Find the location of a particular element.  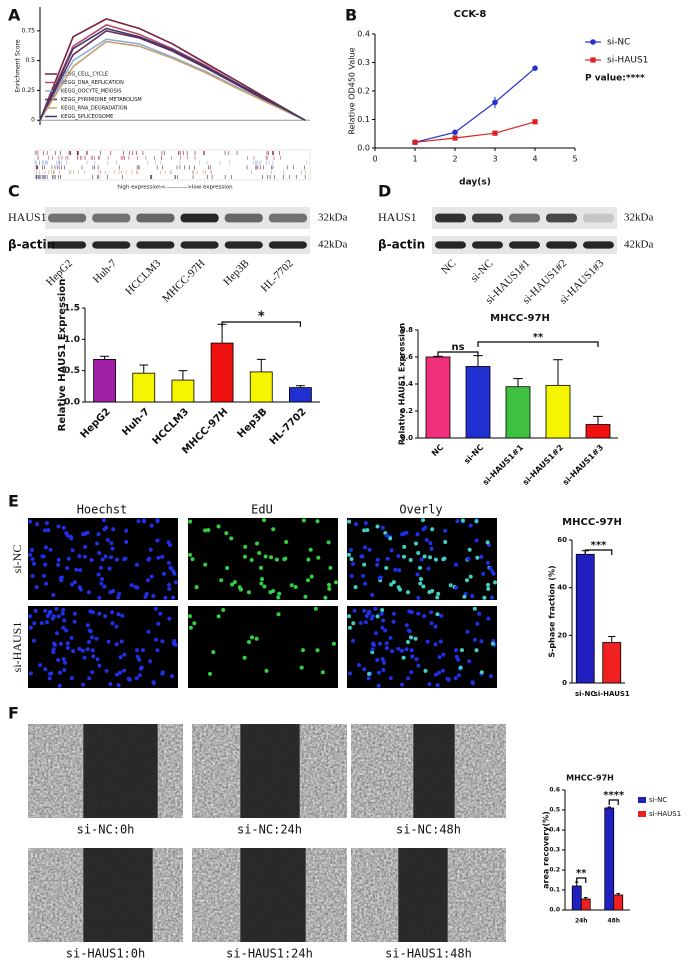

legend-label: si-NC is located at coordinates (618, 43).